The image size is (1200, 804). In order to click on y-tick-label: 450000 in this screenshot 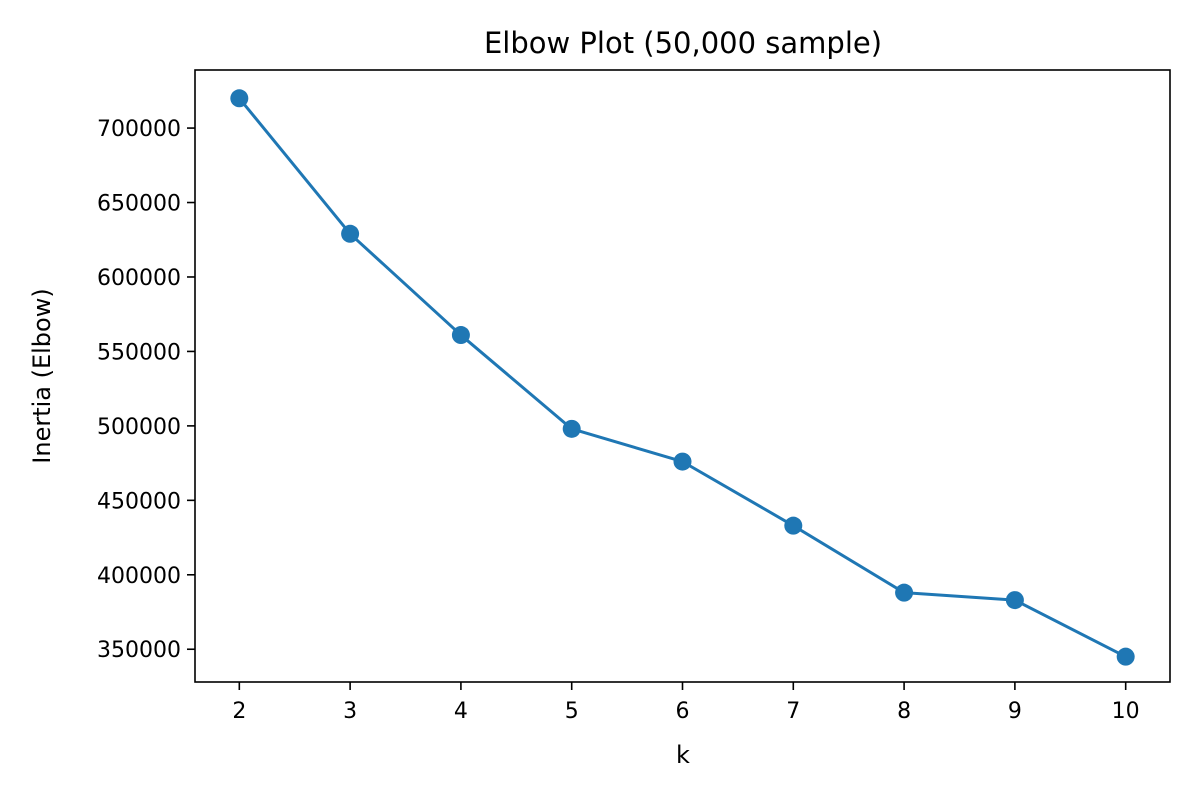, I will do `click(139, 501)`.